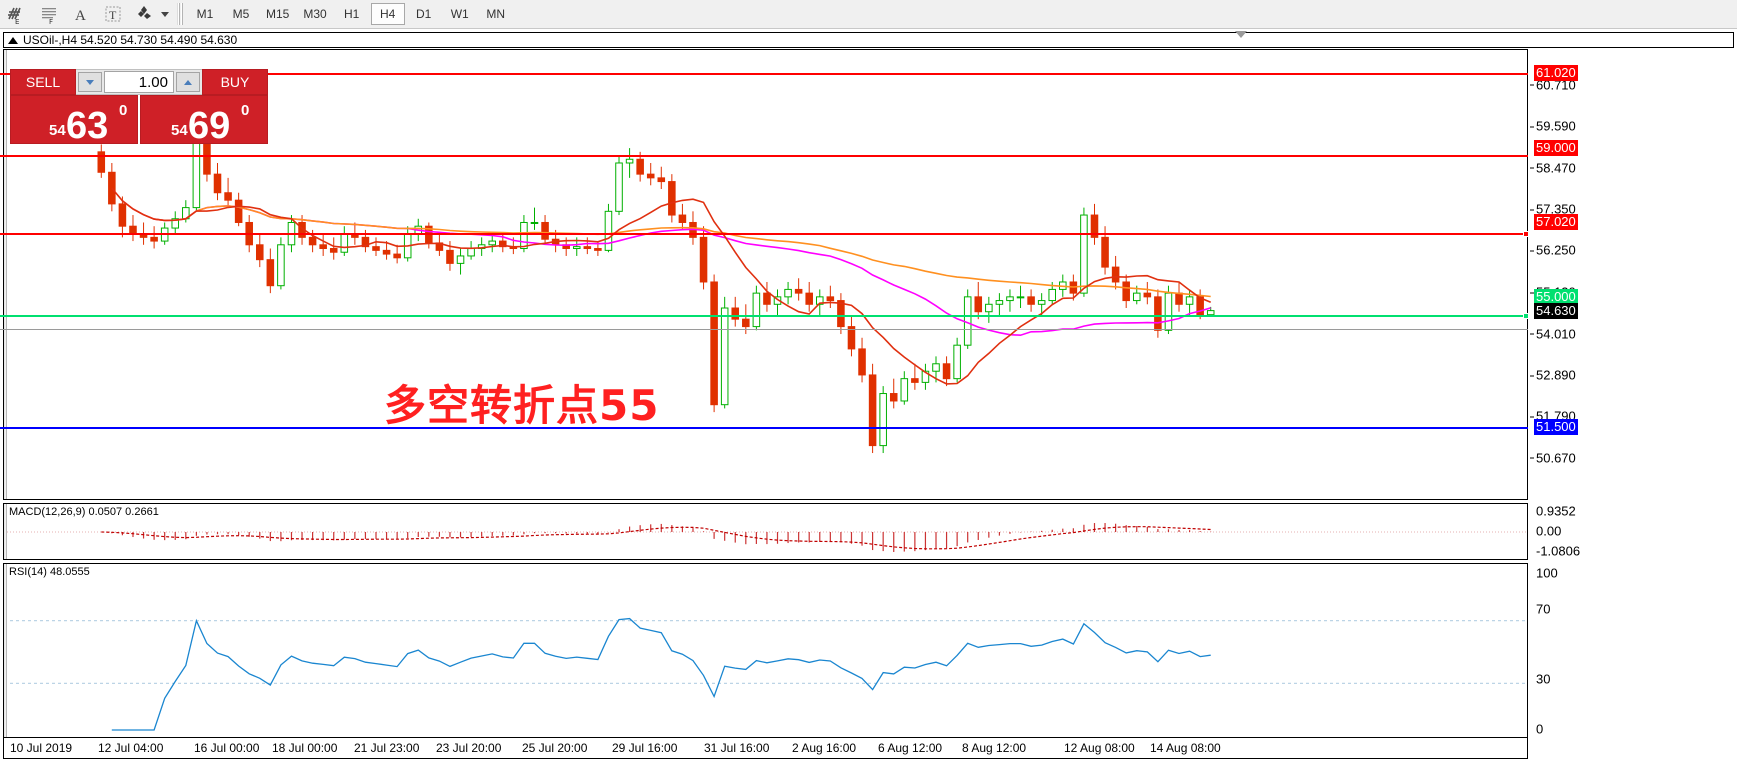  Describe the element at coordinates (1556, 73) in the screenshot. I see `price-level-label-resistance: 61.020` at that location.